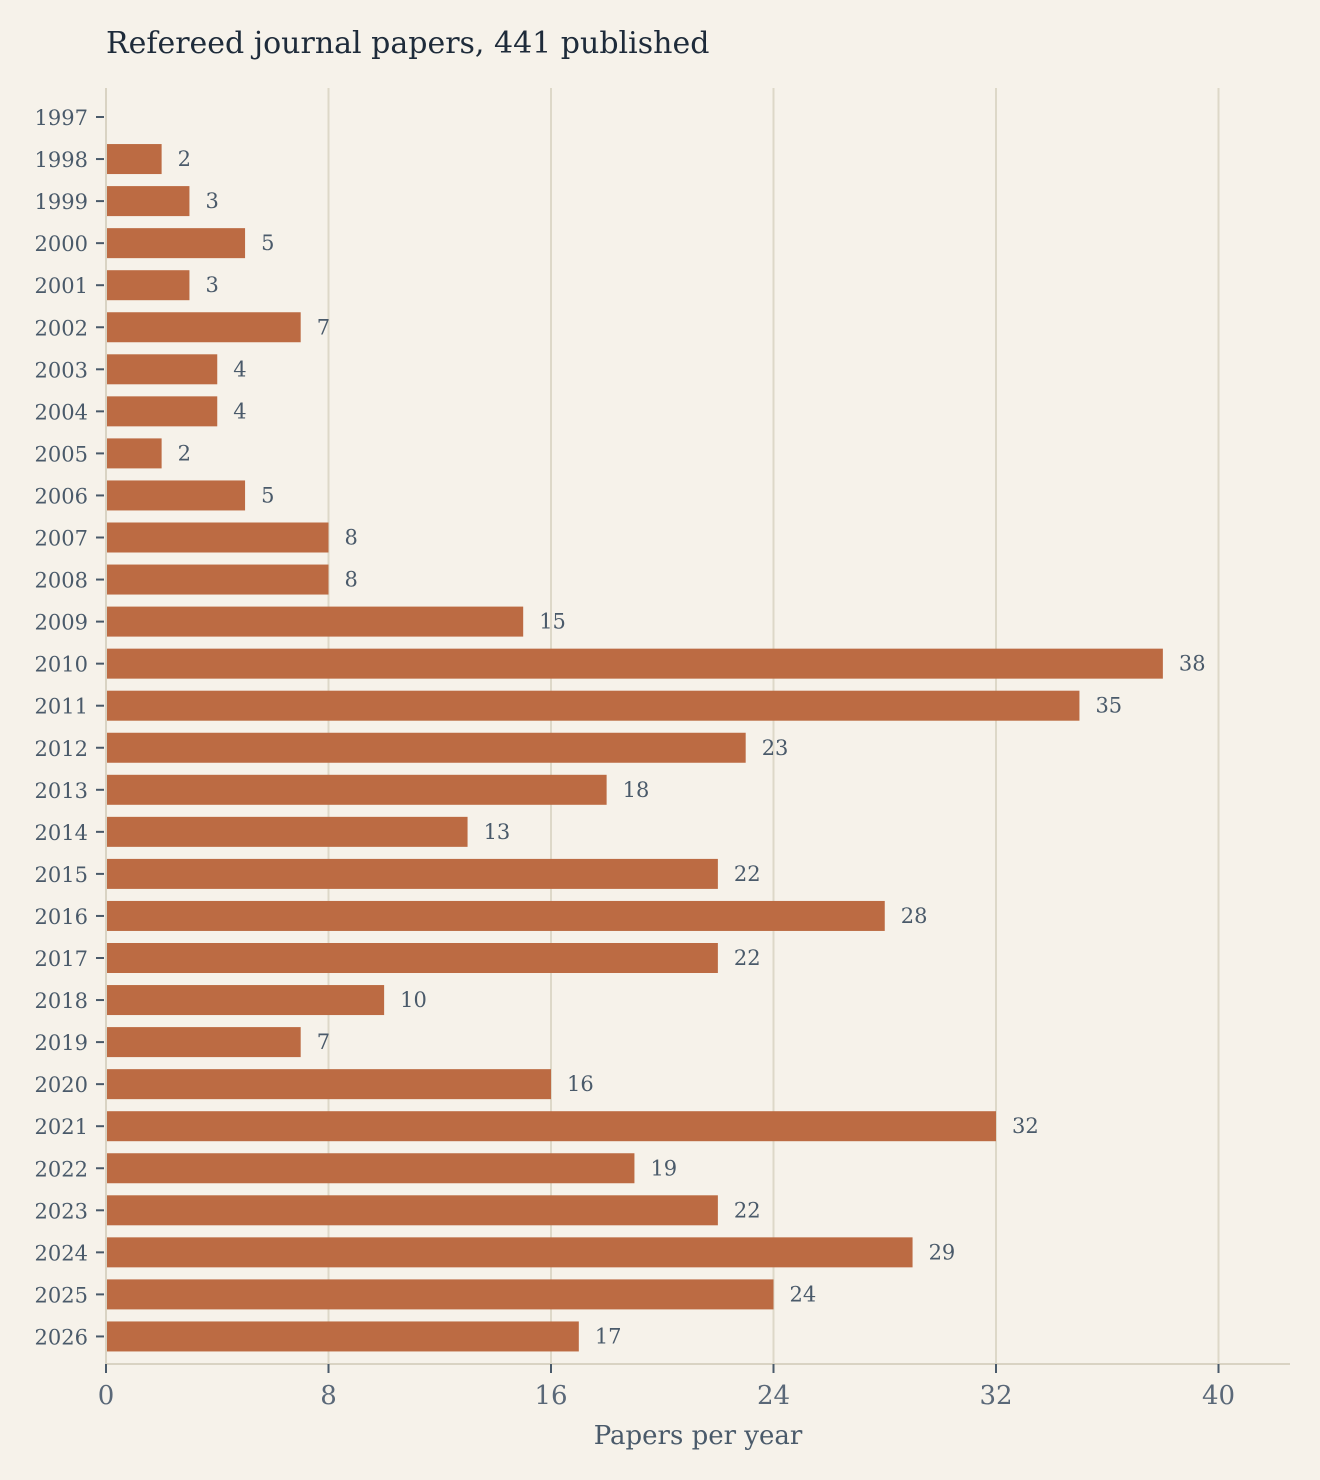 The image size is (1320, 1480). Describe the element at coordinates (162, 369) in the screenshot. I see `bar-2003` at that location.